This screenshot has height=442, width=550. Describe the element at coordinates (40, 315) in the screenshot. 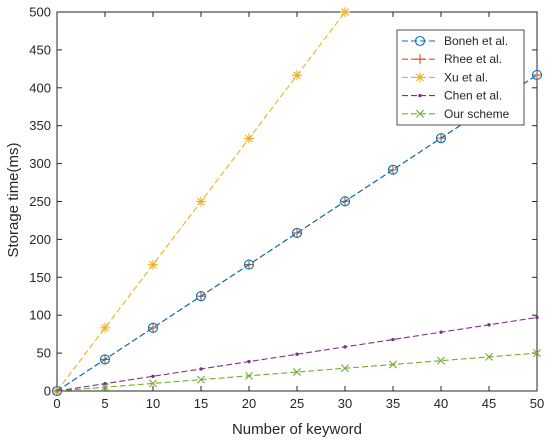

I see `y-tick-label: 100` at that location.